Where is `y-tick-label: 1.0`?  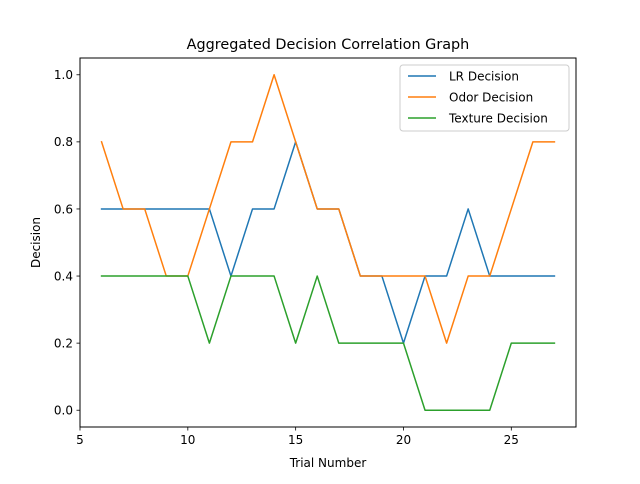 y-tick-label: 1.0 is located at coordinates (63, 75).